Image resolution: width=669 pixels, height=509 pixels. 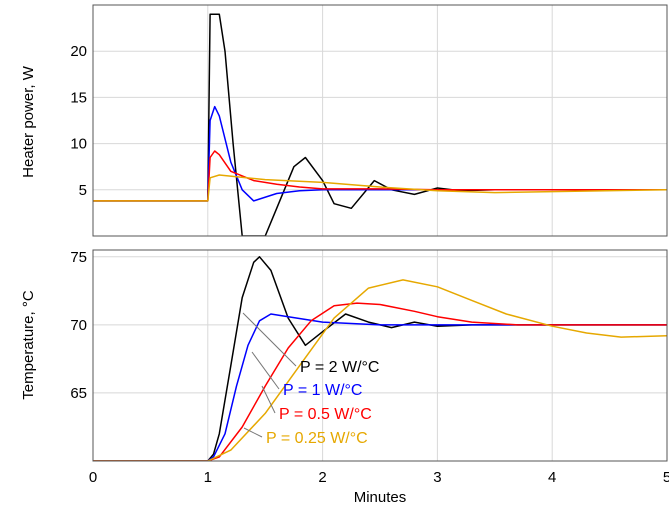 I want to click on y-tick-label: 75, so click(x=78, y=257).